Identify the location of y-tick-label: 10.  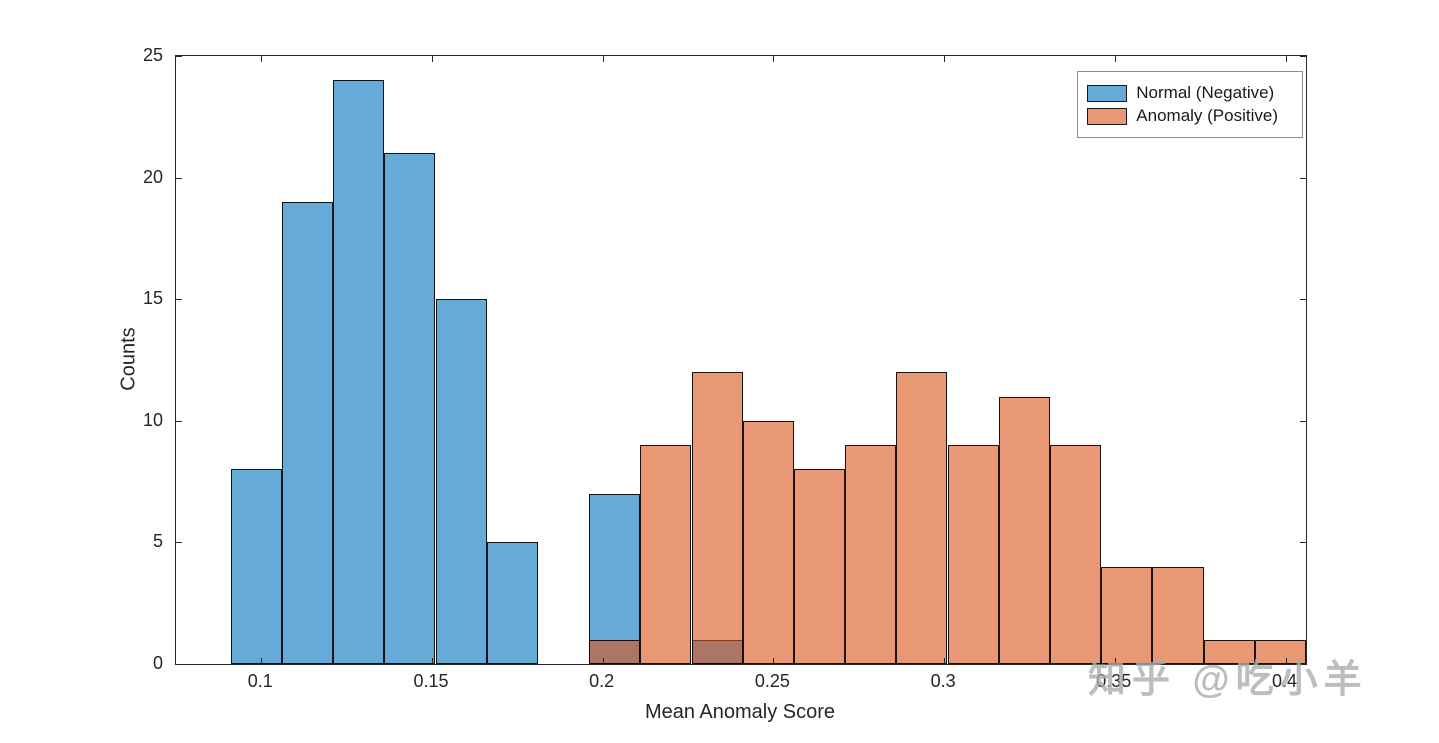
(152, 419).